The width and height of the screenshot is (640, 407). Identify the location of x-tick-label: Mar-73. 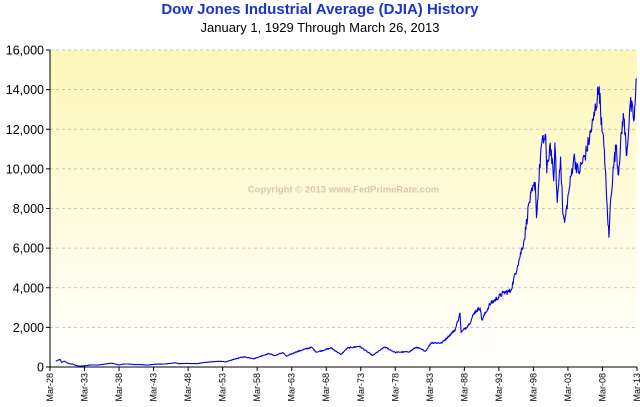
(361, 387).